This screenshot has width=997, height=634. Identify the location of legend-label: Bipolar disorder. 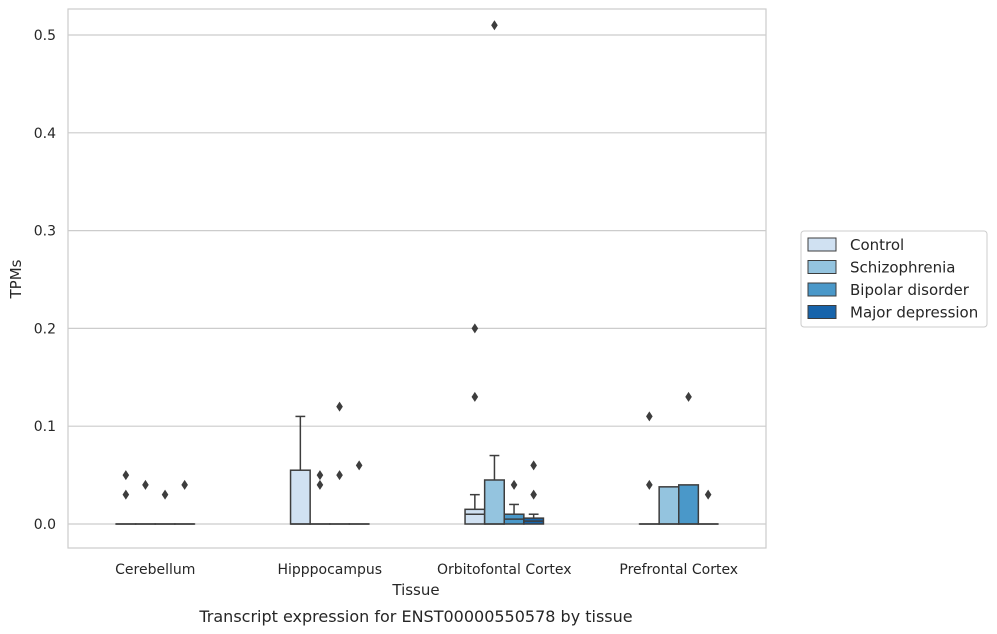
(910, 290).